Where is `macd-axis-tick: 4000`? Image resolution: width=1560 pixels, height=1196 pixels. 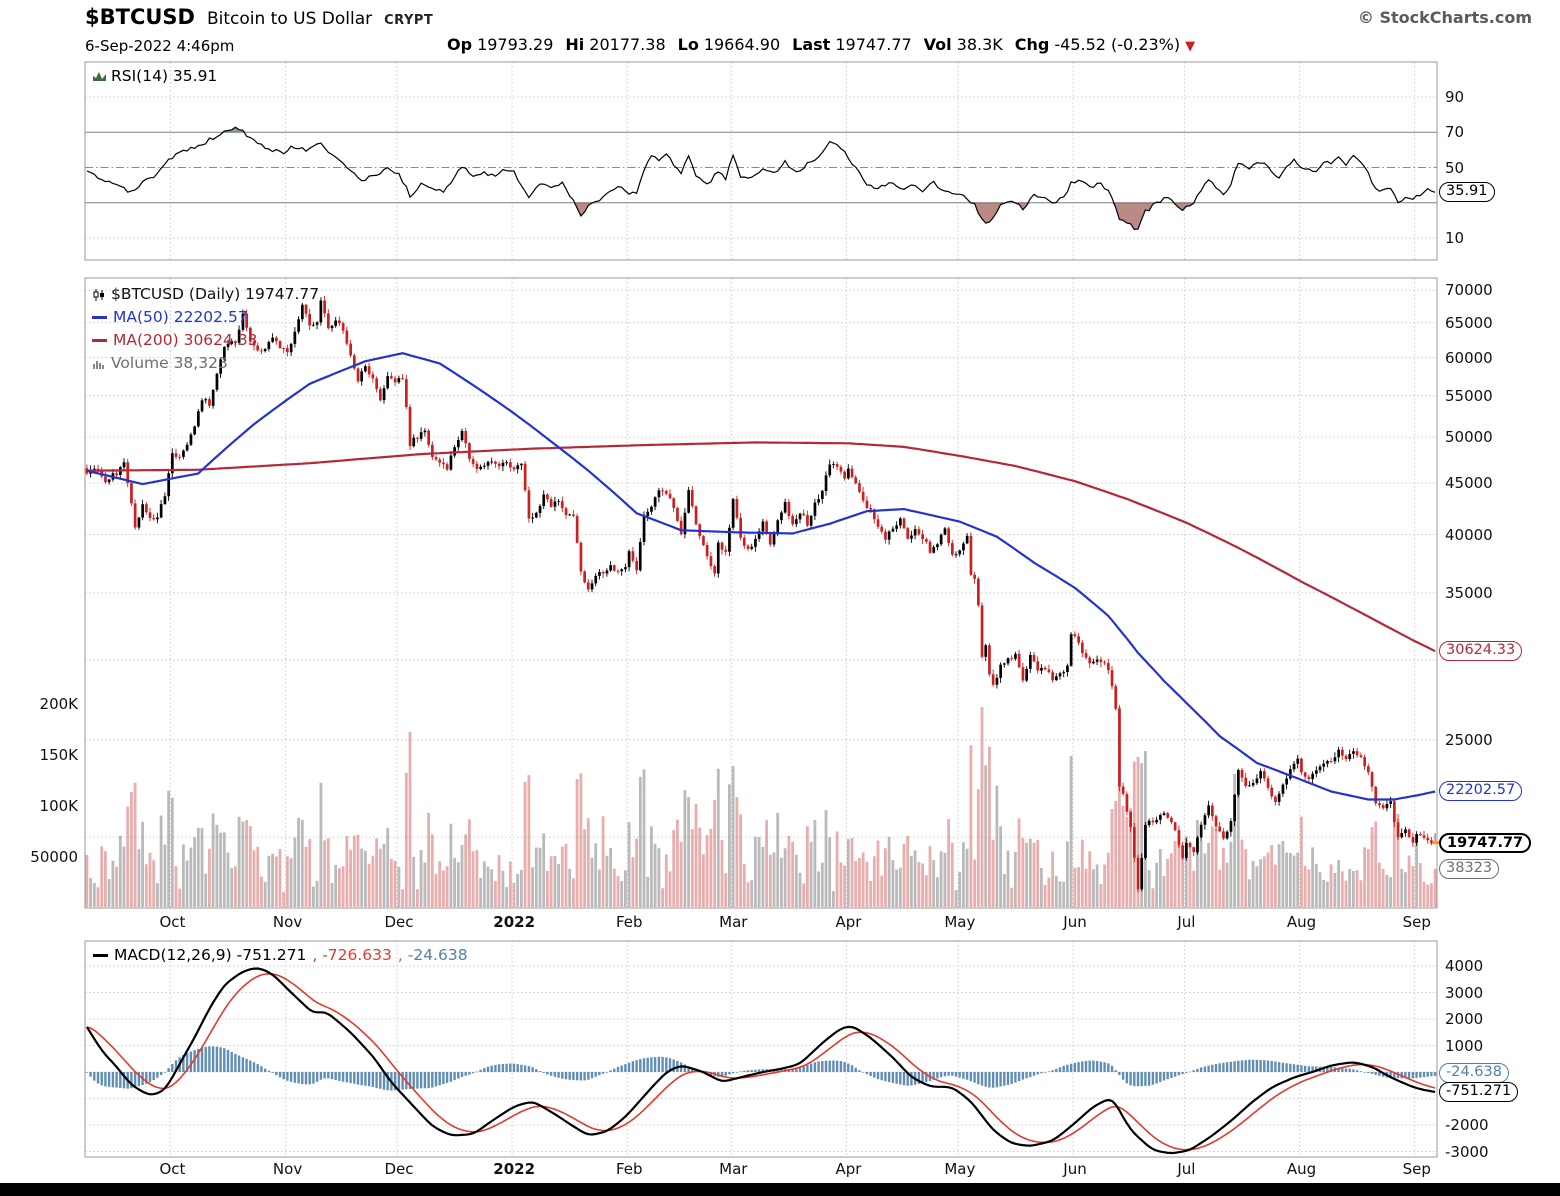
macd-axis-tick: 4000 is located at coordinates (1464, 966).